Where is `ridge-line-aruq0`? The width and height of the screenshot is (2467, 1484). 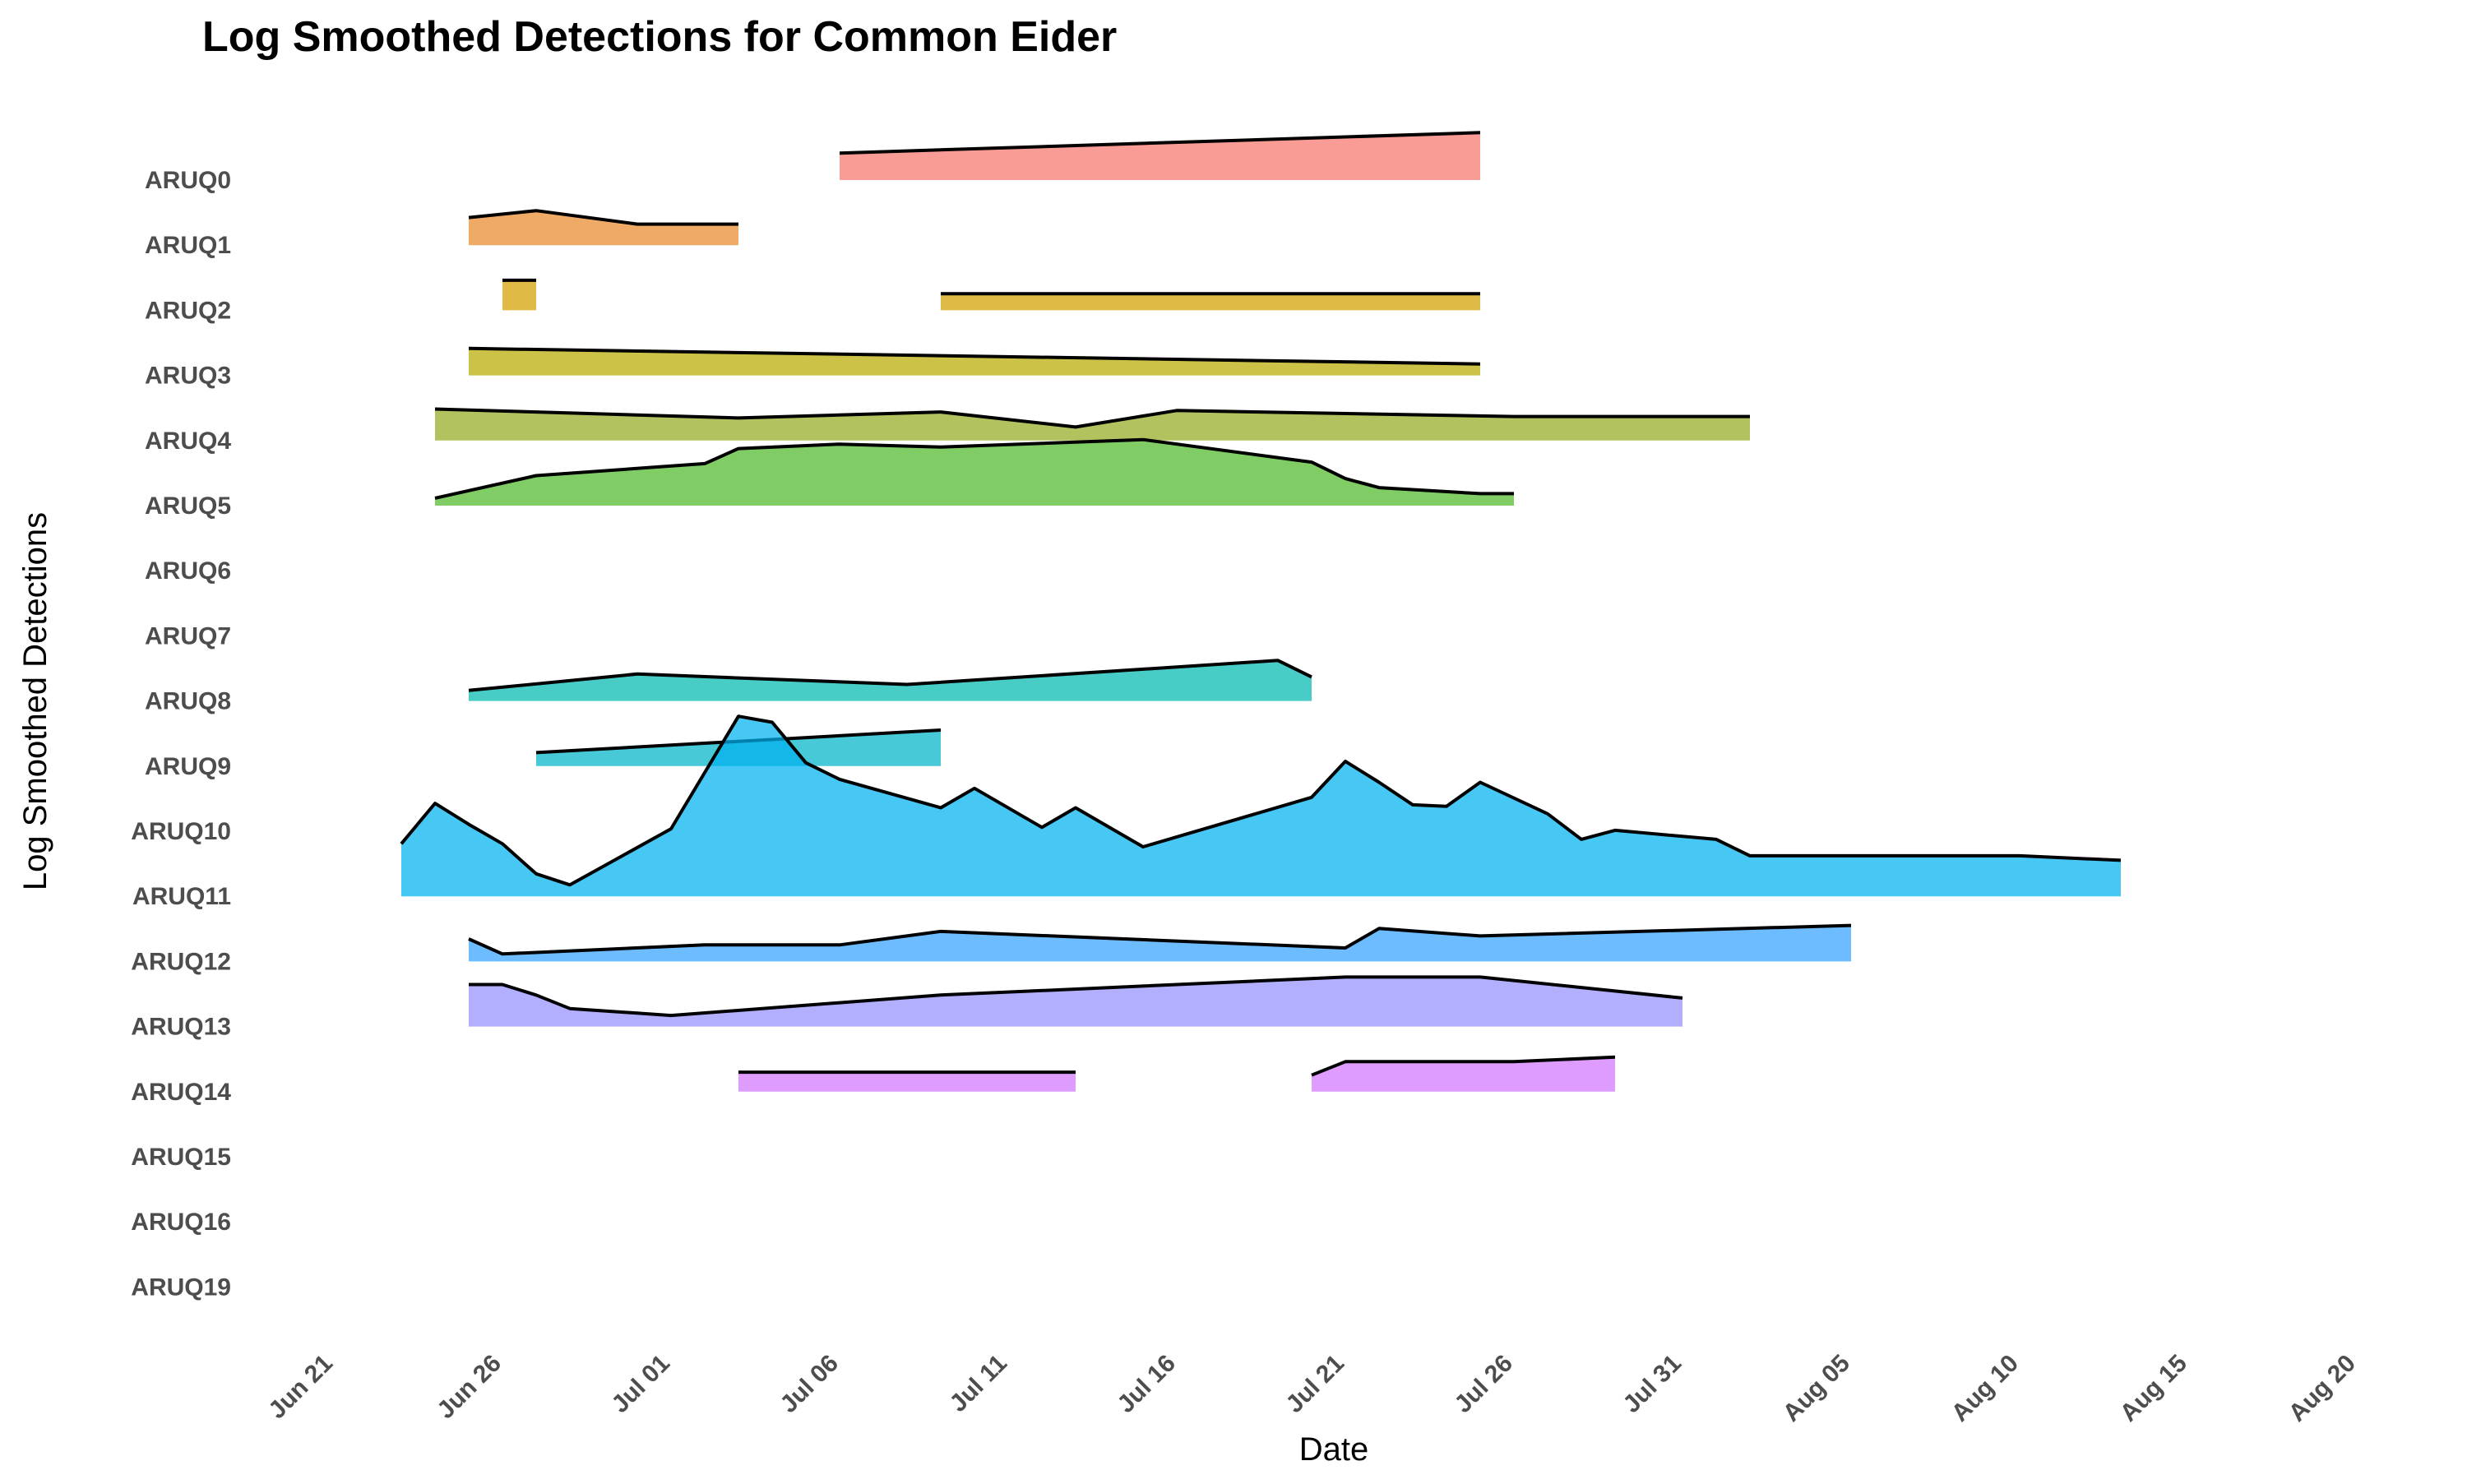
ridge-line-aruq0 is located at coordinates (1160, 143).